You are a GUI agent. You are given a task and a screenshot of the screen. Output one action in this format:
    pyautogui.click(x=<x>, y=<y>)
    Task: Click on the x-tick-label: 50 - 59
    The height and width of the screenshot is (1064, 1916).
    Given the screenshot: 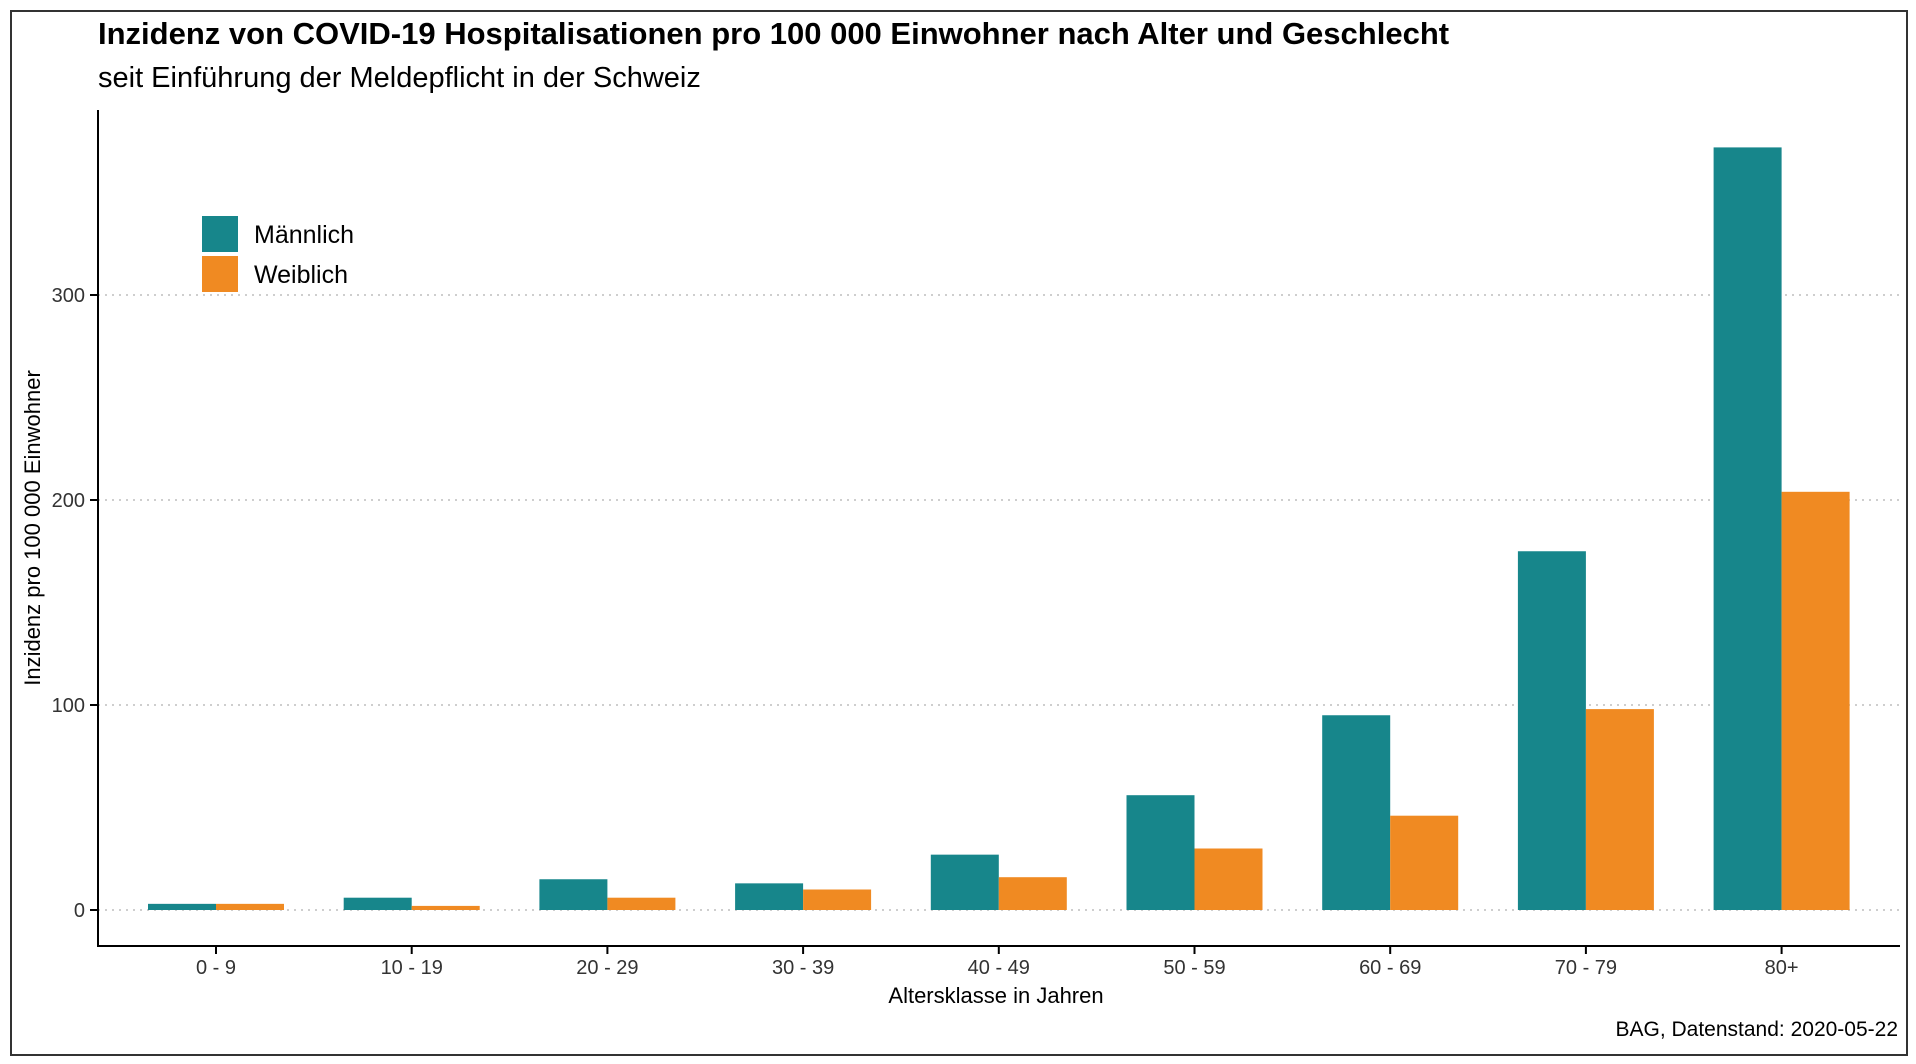 What is the action you would take?
    pyautogui.click(x=1194, y=968)
    